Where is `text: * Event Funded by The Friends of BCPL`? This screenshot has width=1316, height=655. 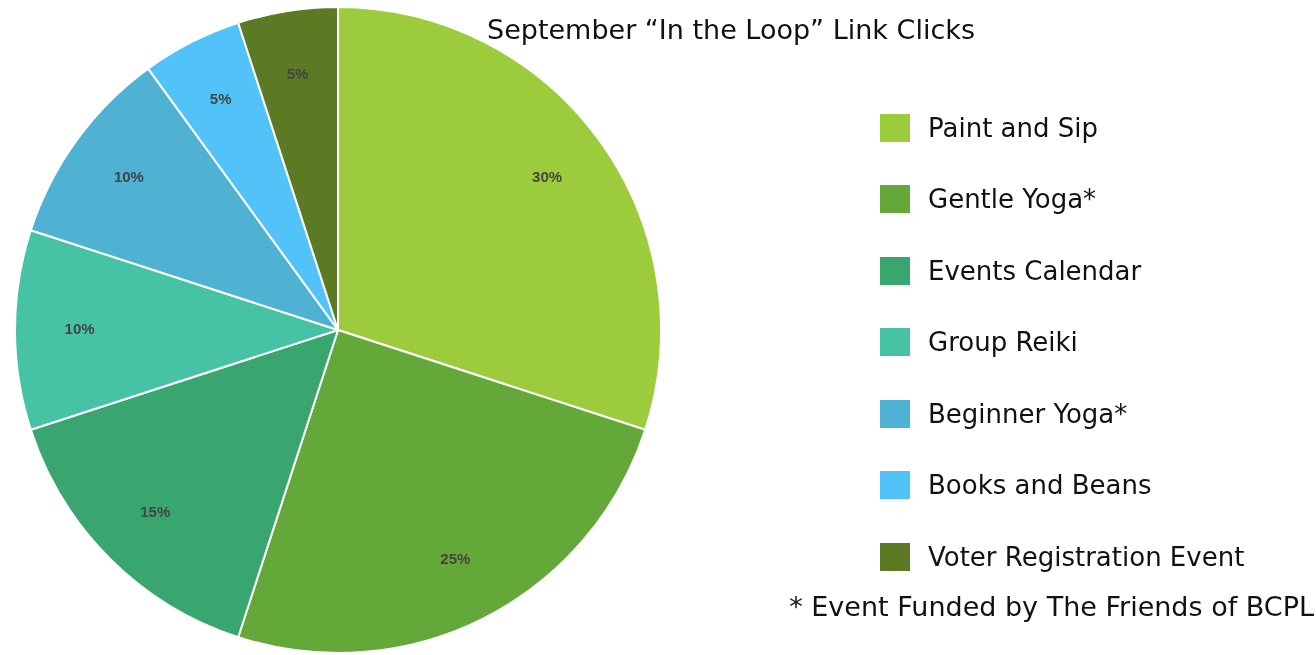
text: * Event Funded by The Friends of BCPL is located at coordinates (1051, 606).